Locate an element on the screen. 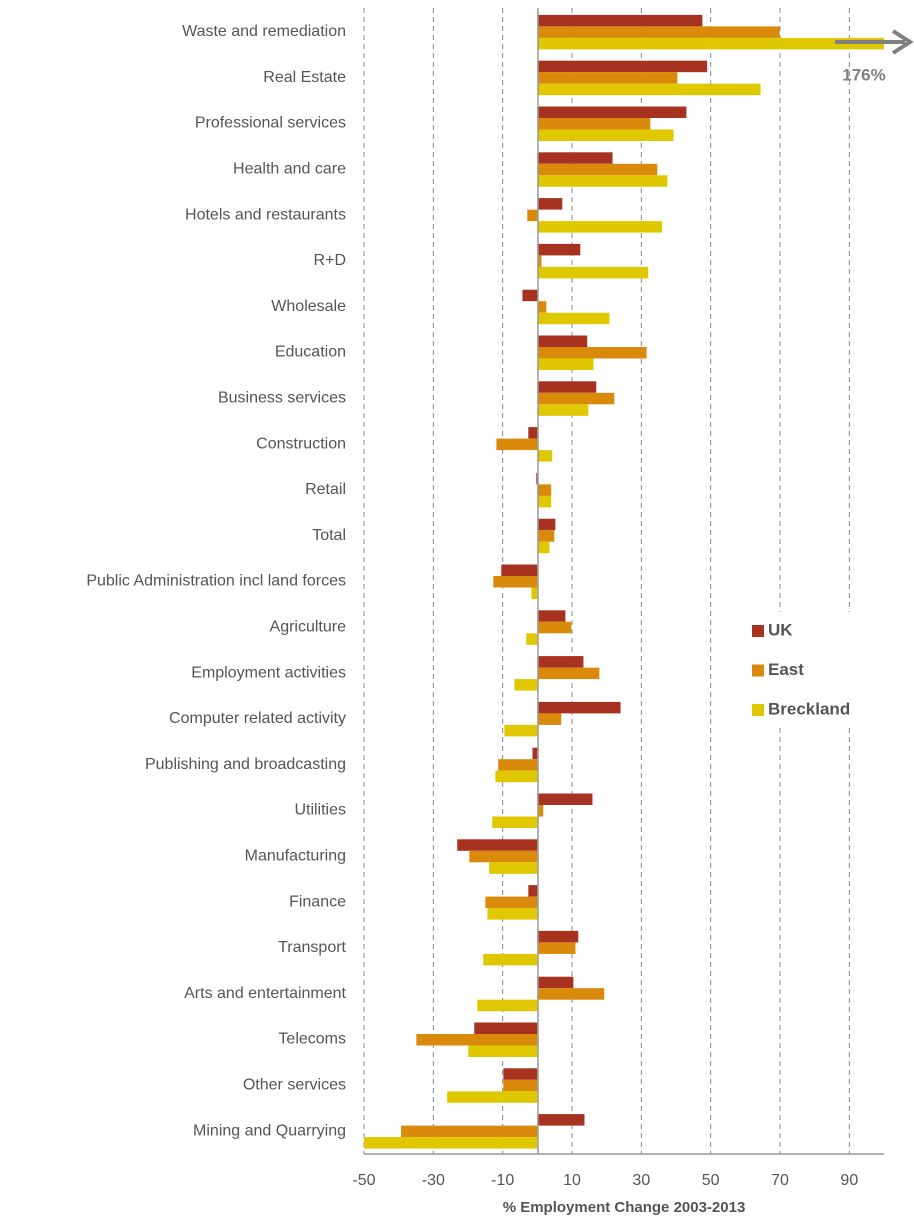  y-tick-label: Employment activities is located at coordinates (268, 672).